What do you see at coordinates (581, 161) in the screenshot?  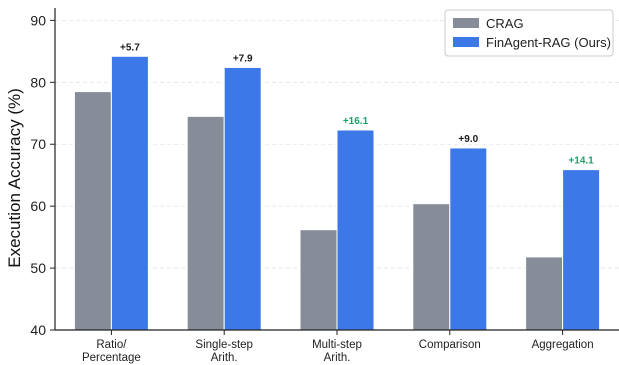 I see `improvement-label: +14.1` at bounding box center [581, 161].